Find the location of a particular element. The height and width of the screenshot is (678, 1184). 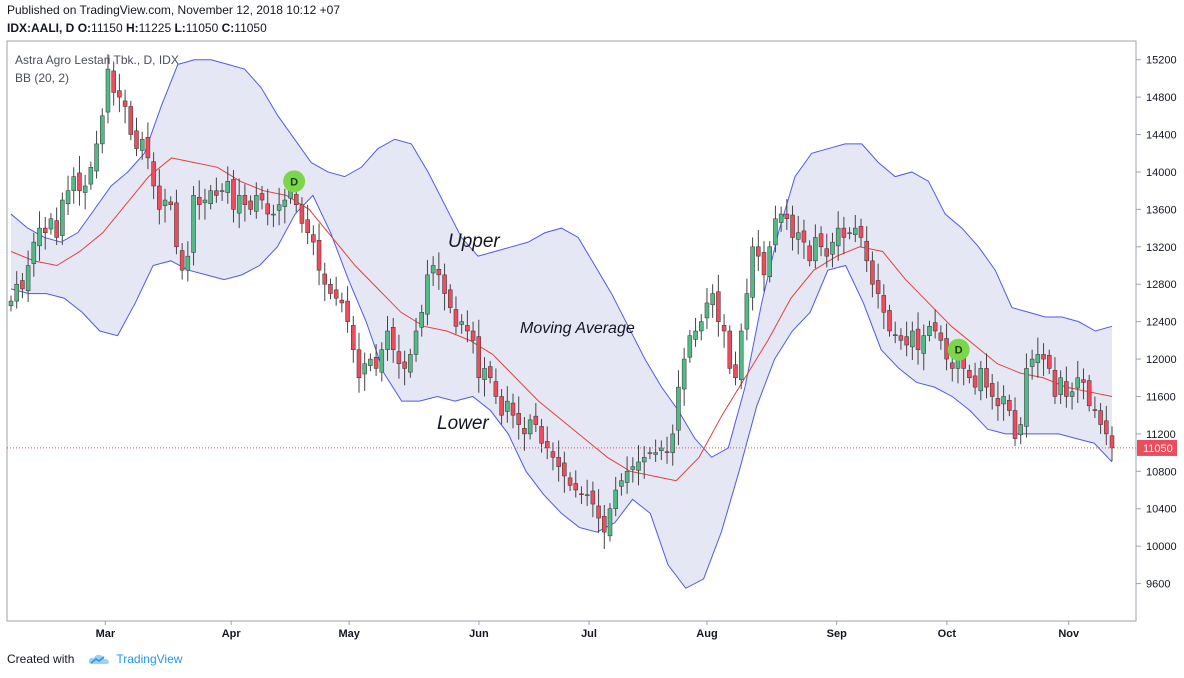

brand-label: TradingView is located at coordinates (149, 659).